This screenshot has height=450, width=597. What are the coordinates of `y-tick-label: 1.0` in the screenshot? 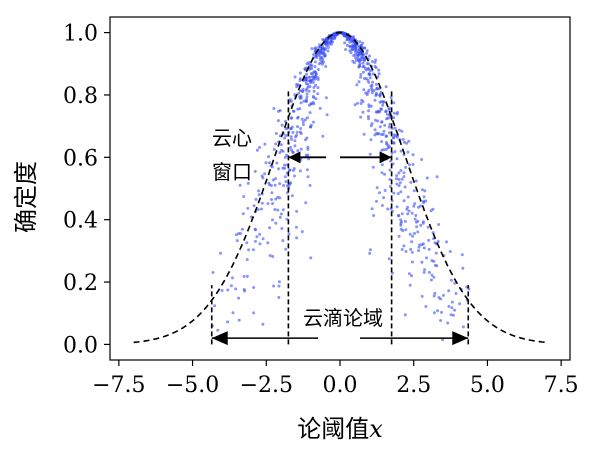 It's located at (80, 34).